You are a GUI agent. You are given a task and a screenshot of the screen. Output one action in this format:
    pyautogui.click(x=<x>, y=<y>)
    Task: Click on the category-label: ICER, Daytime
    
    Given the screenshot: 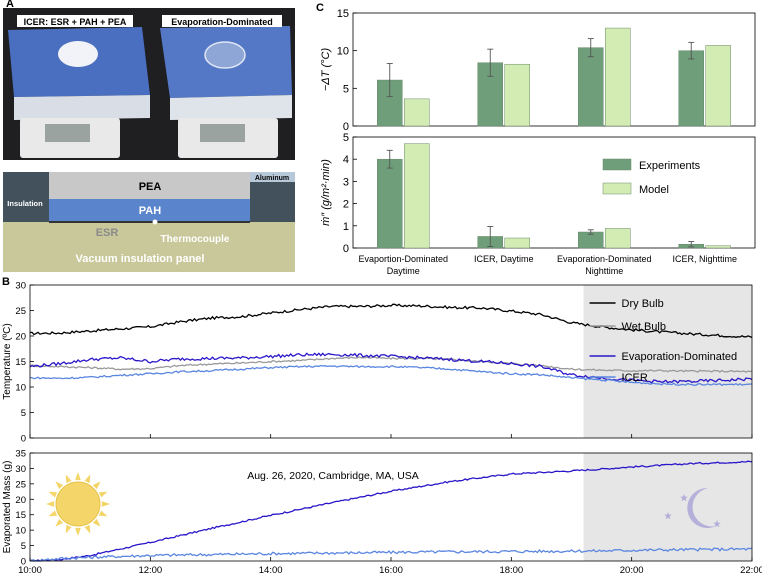 What is the action you would take?
    pyautogui.click(x=504, y=259)
    